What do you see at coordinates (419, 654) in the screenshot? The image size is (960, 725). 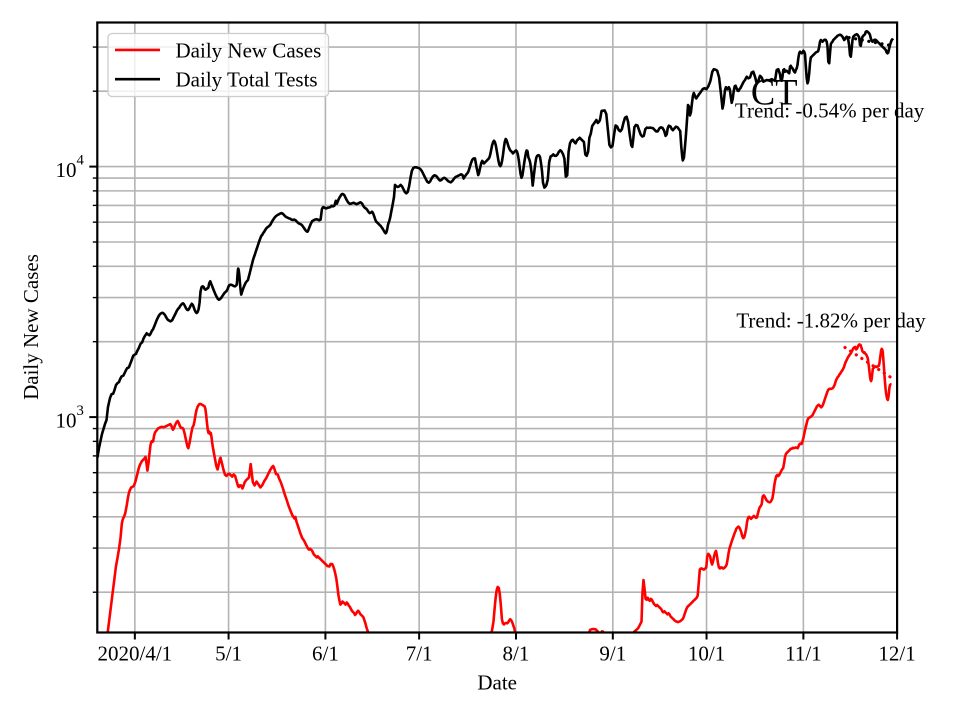 I see `svg-text: 7/1` at bounding box center [419, 654].